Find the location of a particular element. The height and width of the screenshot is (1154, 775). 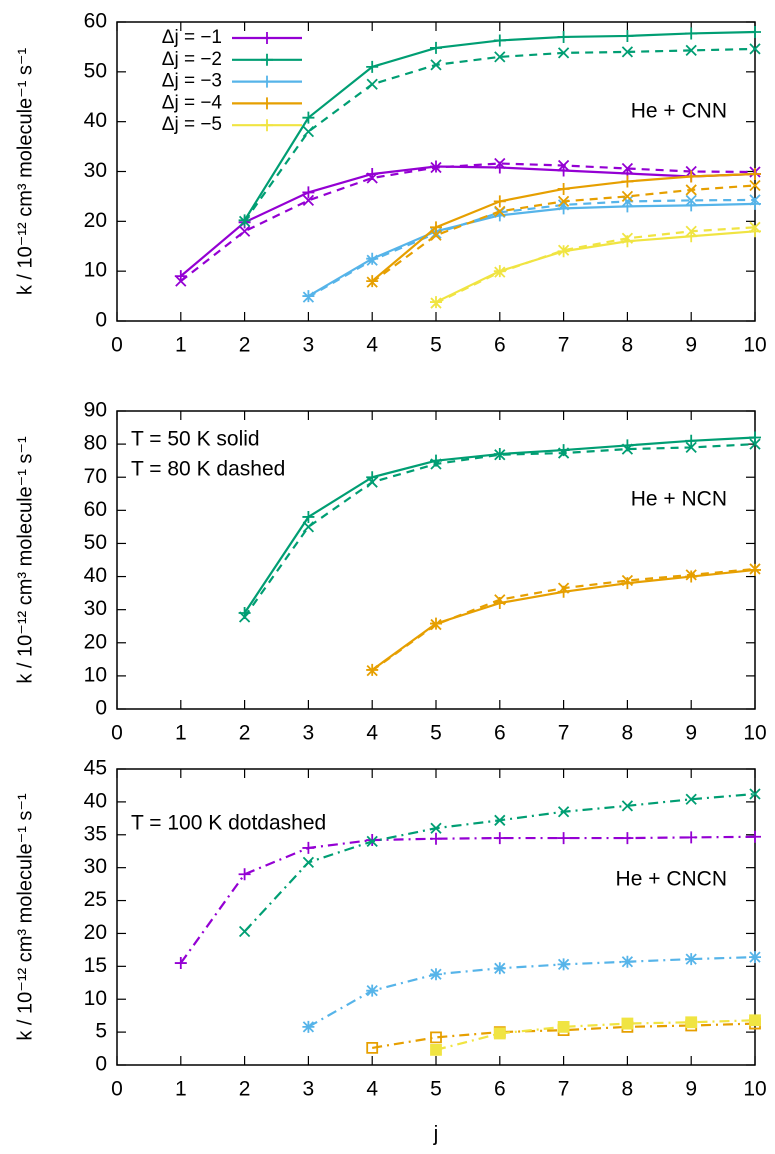

y-tick-label: 35 is located at coordinates (95, 833).